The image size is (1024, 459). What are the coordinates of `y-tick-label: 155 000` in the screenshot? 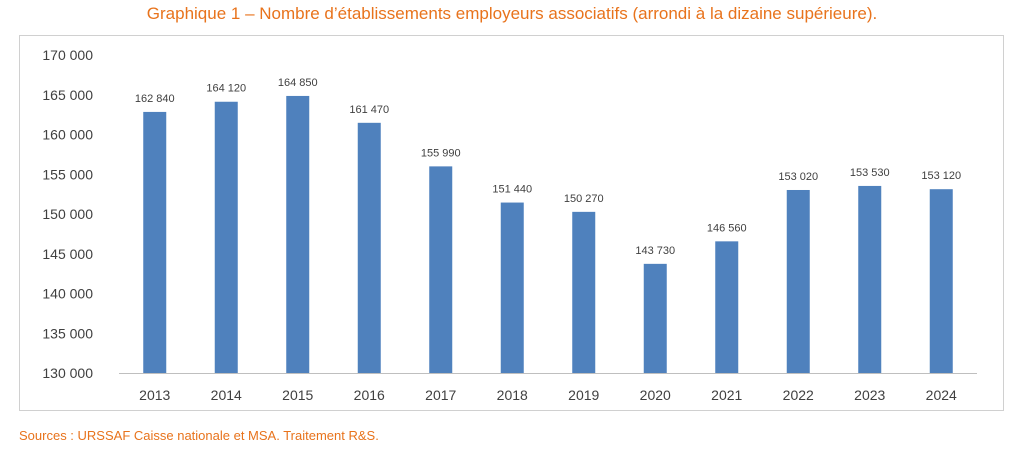 It's located at (67, 174).